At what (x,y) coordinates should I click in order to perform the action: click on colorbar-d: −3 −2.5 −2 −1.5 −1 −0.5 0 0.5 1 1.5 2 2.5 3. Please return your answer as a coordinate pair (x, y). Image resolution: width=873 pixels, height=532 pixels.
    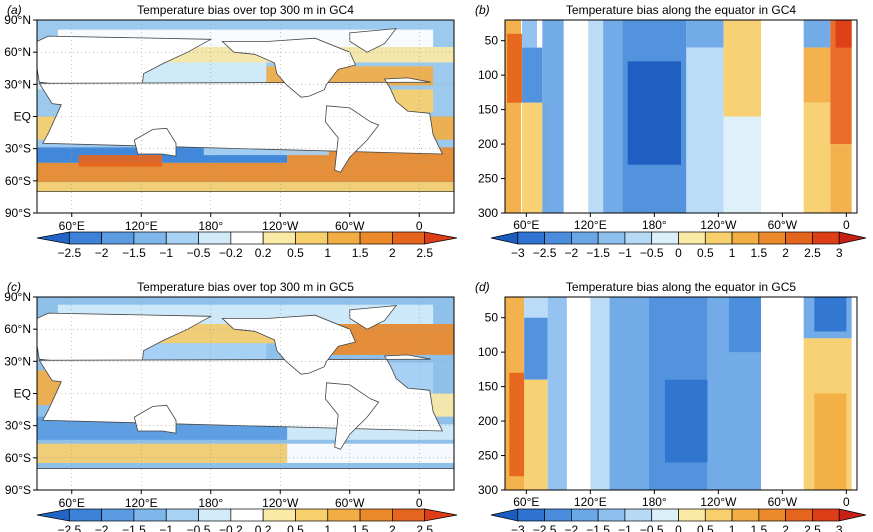
    Looking at the image, I should click on (678, 520).